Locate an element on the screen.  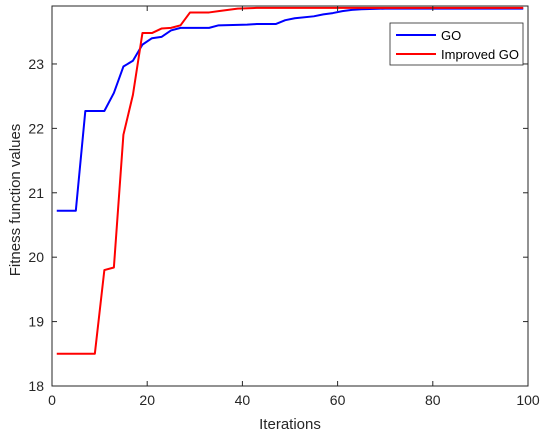
legend-box is located at coordinates (456, 44).